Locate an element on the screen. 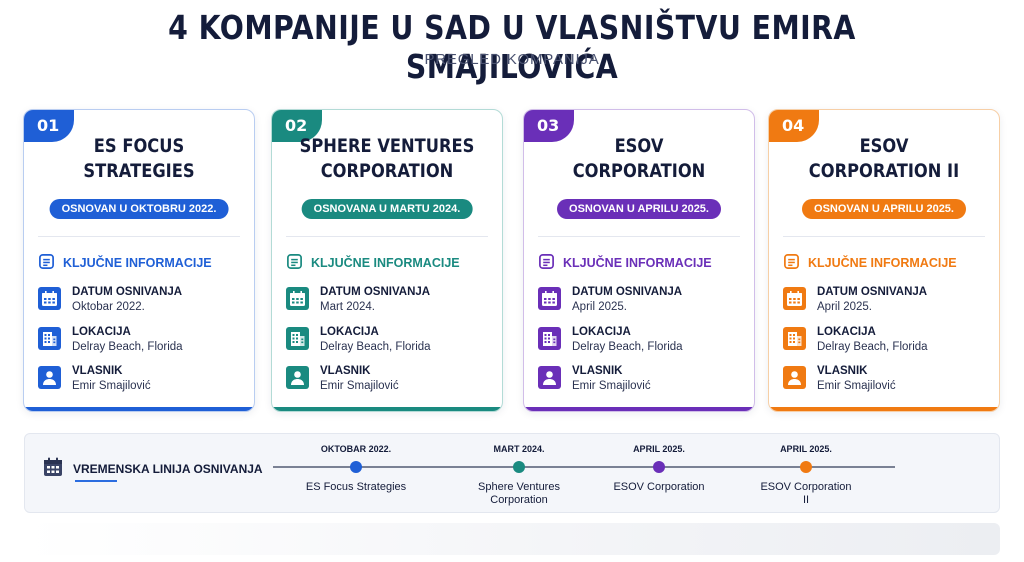 The image size is (1024, 562). card-number: 04 is located at coordinates (794, 126).